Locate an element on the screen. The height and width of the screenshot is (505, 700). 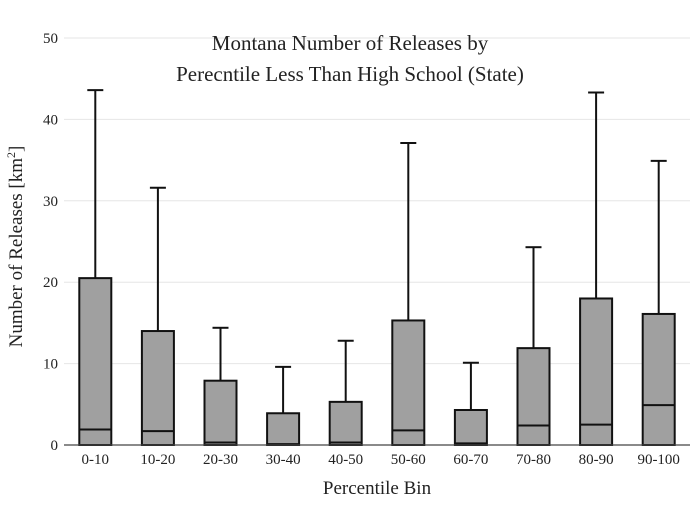
x-tick-label: 30-40 is located at coordinates (283, 460).